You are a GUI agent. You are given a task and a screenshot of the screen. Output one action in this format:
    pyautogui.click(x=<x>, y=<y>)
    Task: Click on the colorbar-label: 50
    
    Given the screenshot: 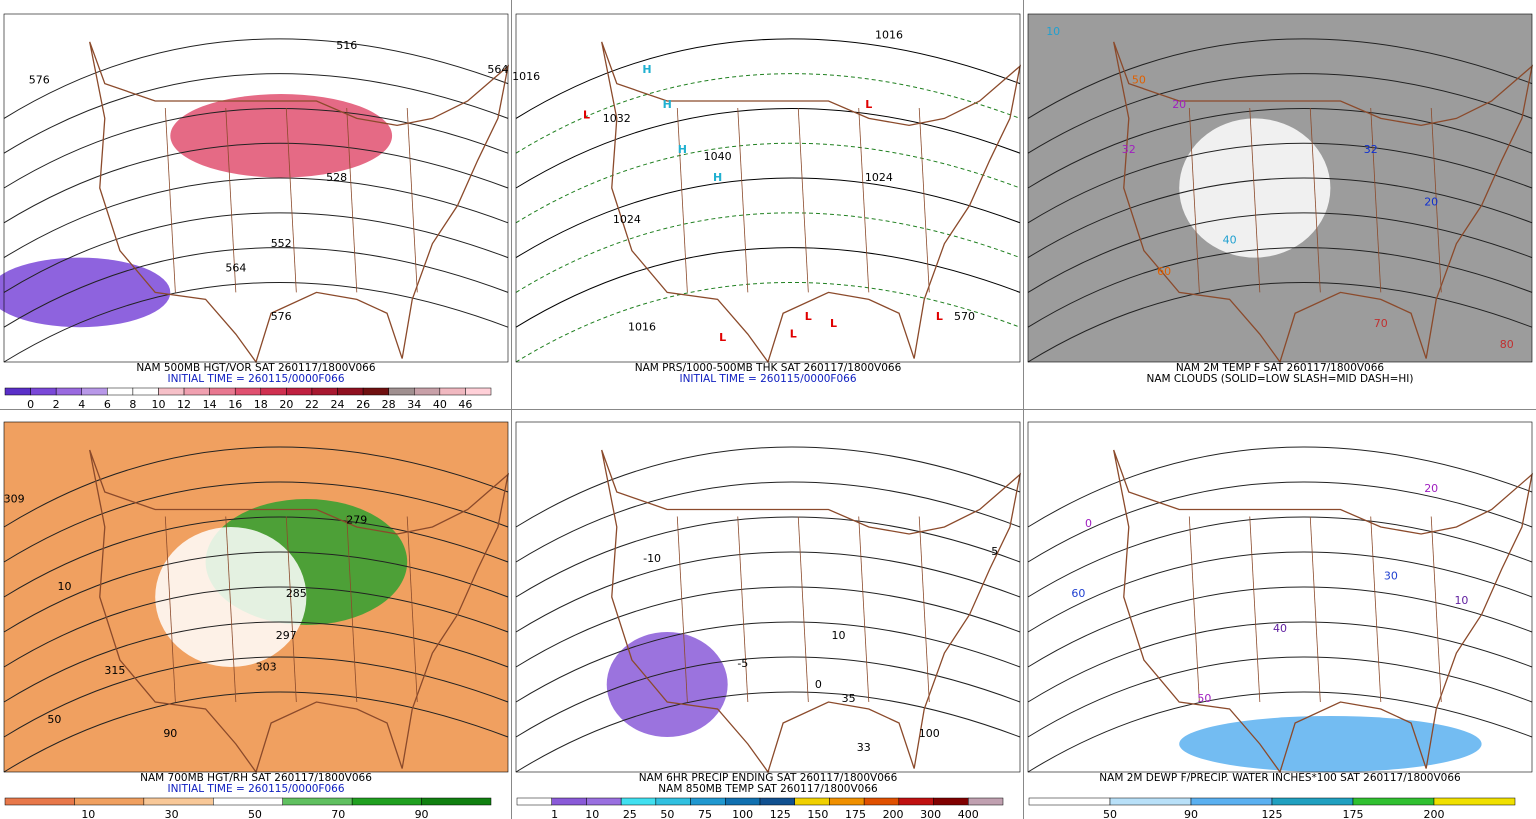 What is the action you would take?
    pyautogui.click(x=255, y=813)
    